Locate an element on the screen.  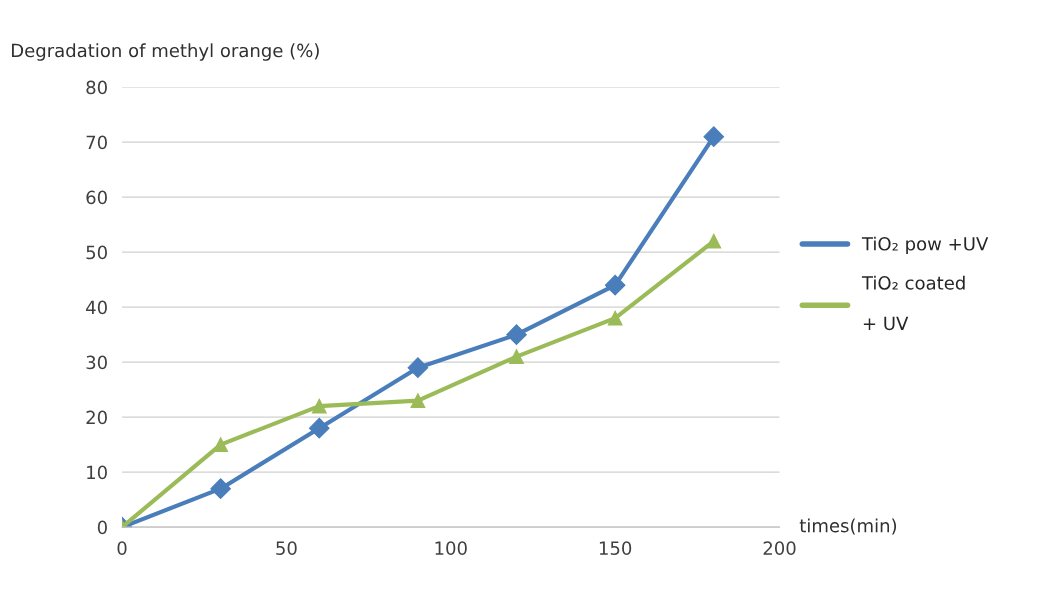
y-tick-label: 70 is located at coordinates (96, 142).